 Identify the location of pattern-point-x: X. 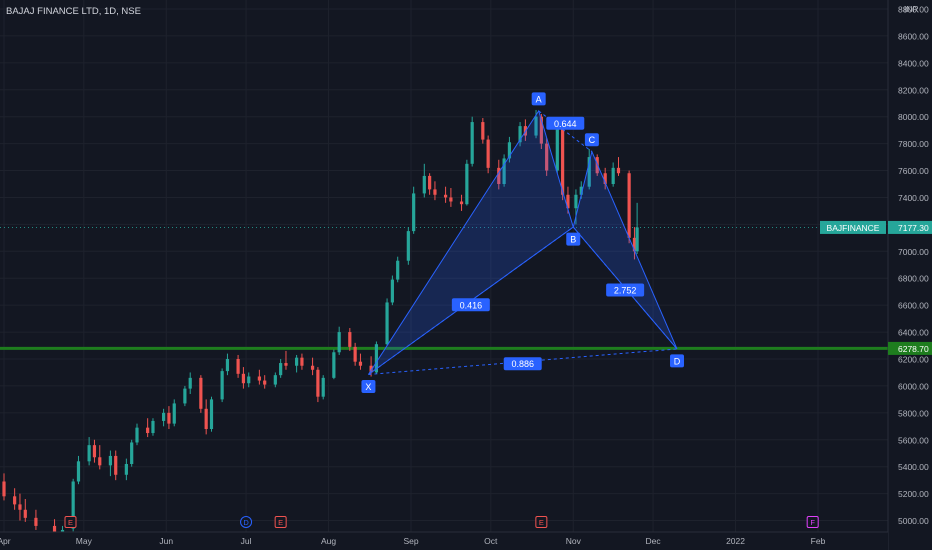
(368, 386).